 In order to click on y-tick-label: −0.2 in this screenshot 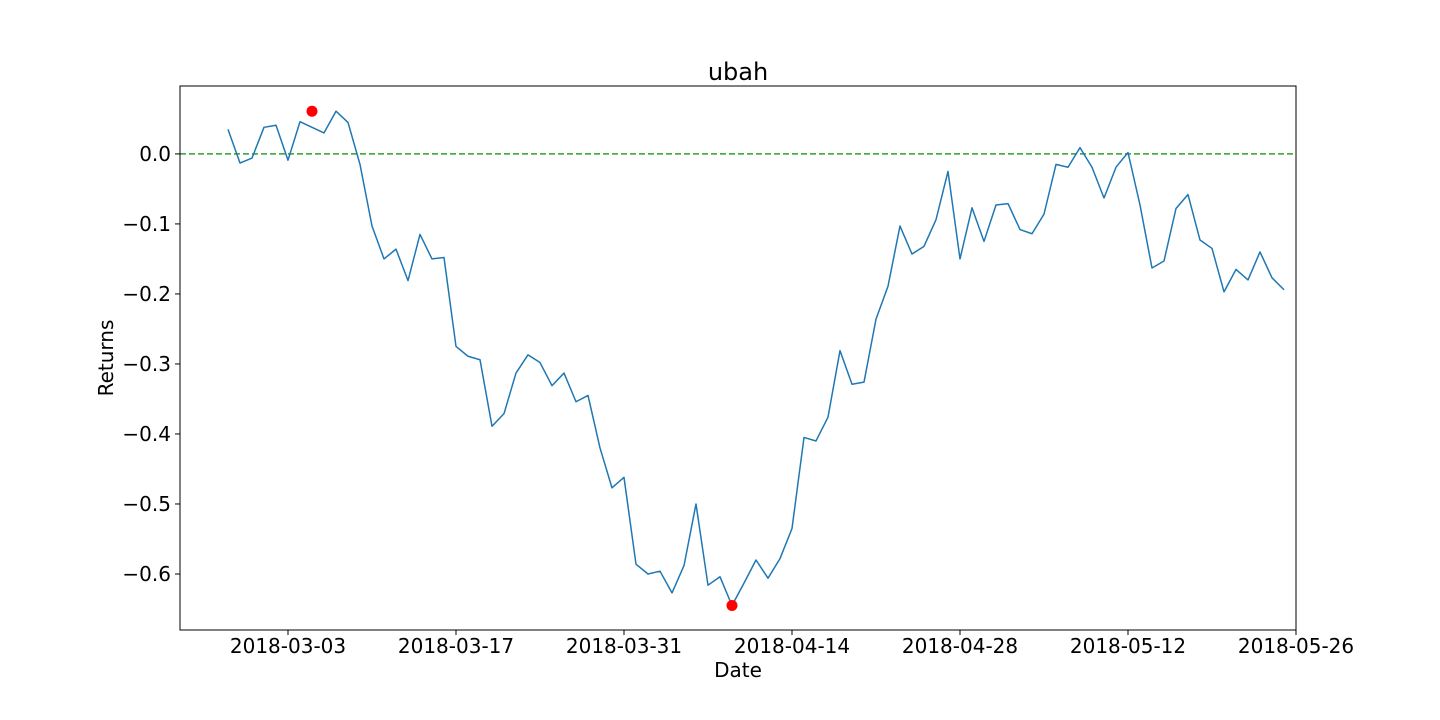, I will do `click(146, 294)`.